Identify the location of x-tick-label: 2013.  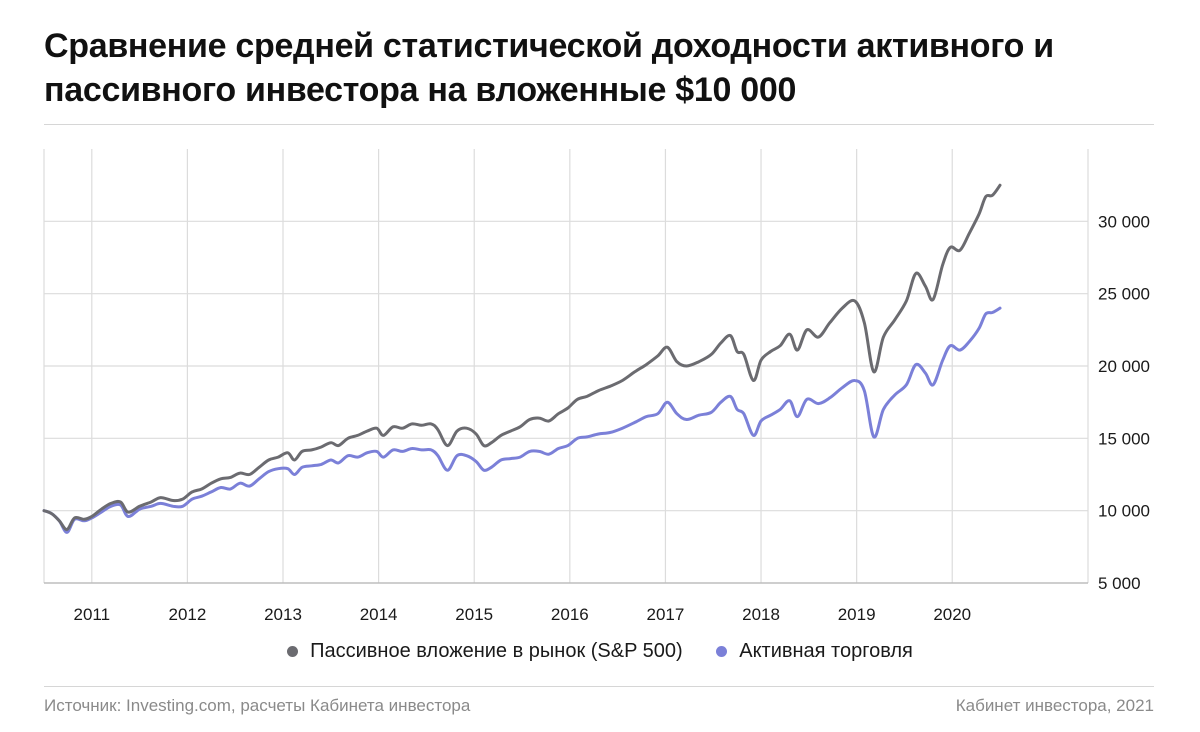
(283, 614).